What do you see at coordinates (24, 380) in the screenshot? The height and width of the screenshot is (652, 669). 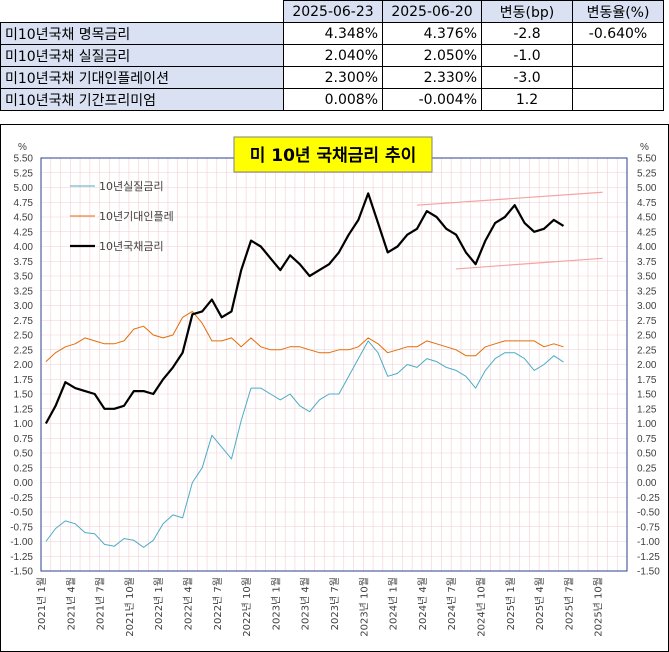 I see `y-tick-label: 1.75` at bounding box center [24, 380].